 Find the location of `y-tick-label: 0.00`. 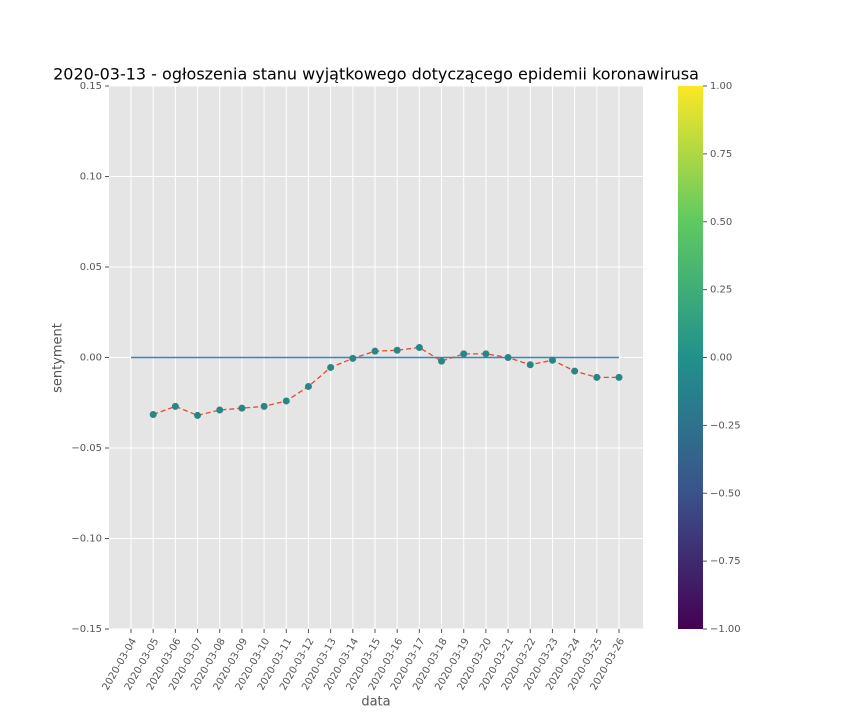

y-tick-label: 0.00 is located at coordinates (91, 358).